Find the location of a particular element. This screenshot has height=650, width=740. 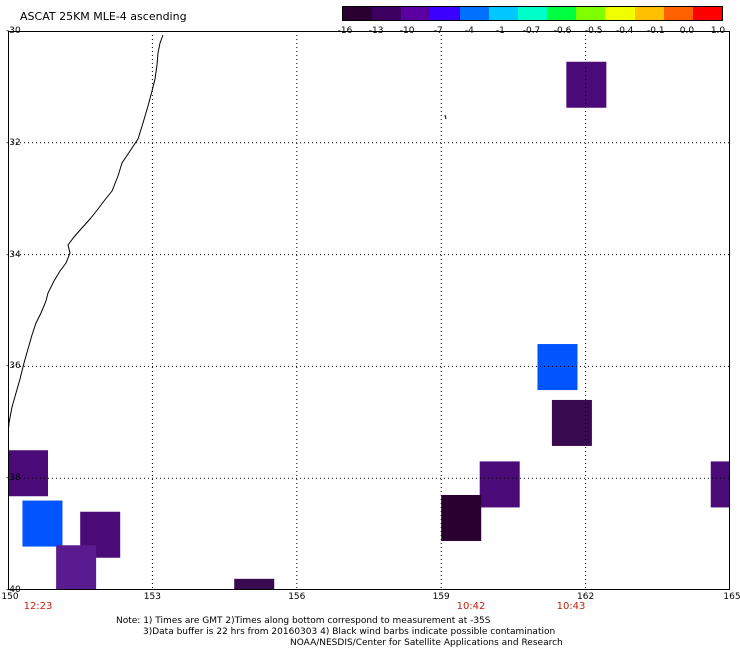

longitude-label: 165 is located at coordinates (731, 597).